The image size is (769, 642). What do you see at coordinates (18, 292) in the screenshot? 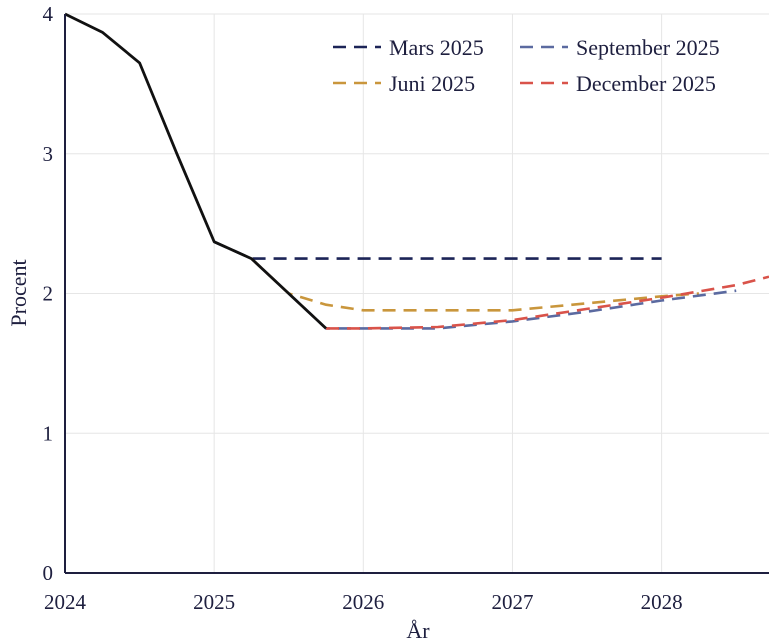
I see `y-axis-title: Procent` at bounding box center [18, 292].